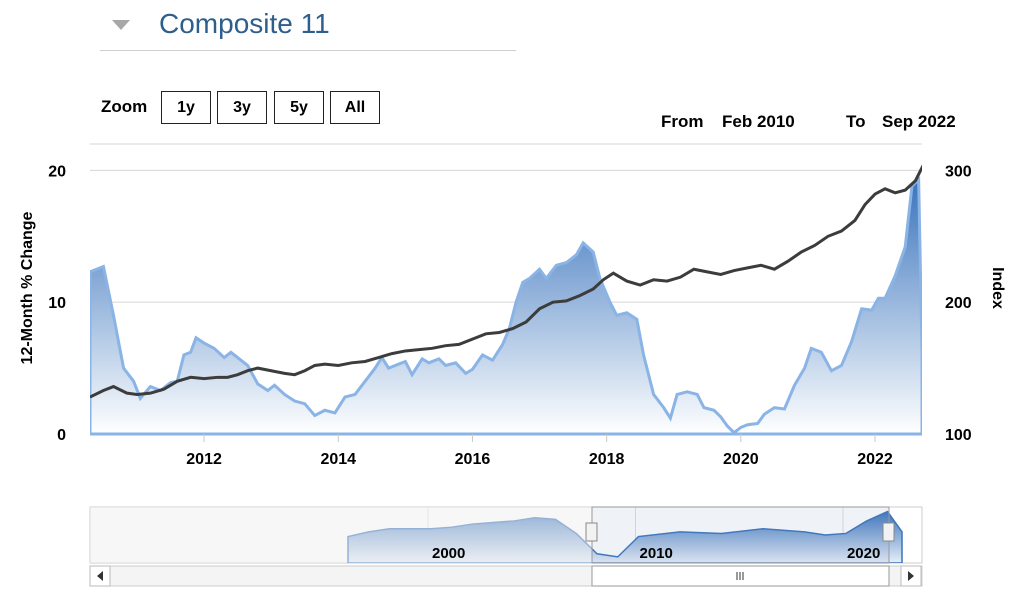  Describe the element at coordinates (888, 532) in the screenshot. I see `navigator-handle-right` at that location.